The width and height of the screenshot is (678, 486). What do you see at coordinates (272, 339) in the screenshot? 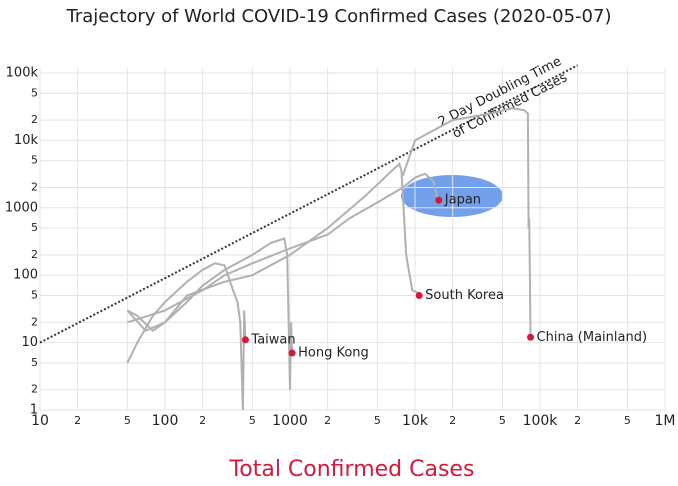
I see `series-label: Taiwan` at bounding box center [272, 339].